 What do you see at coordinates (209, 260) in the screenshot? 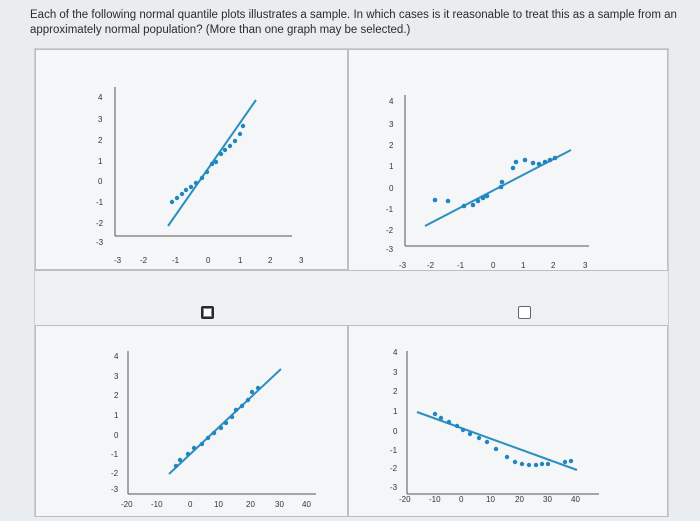
I see `x-tick-labels: -3 -2 -1 0 1 2 3` at bounding box center [209, 260].